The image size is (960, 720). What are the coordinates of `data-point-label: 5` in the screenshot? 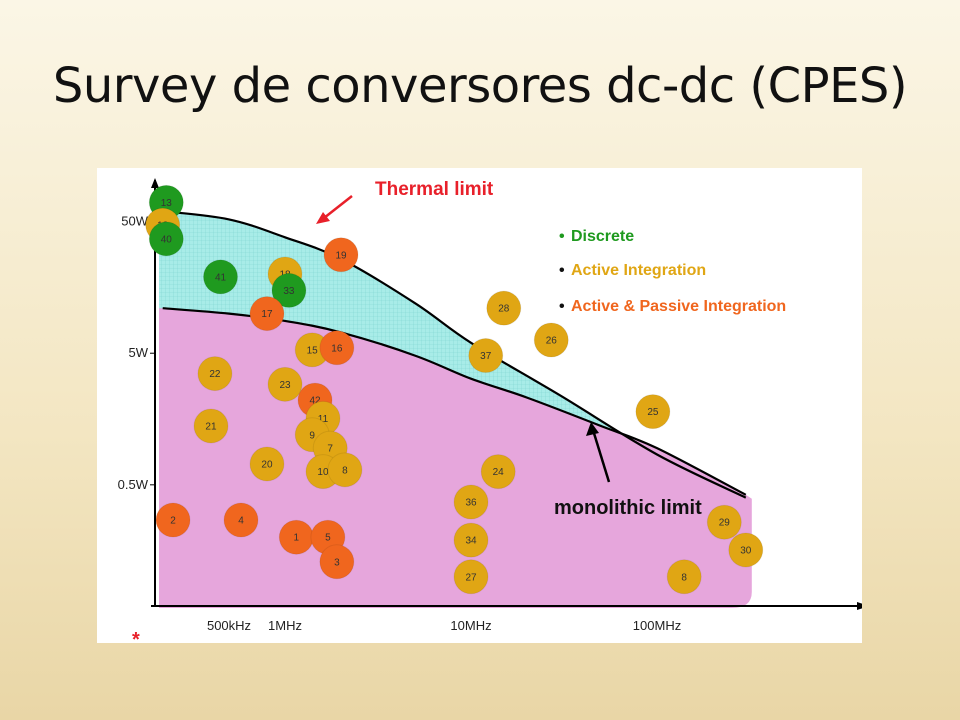 It's located at (328, 538).